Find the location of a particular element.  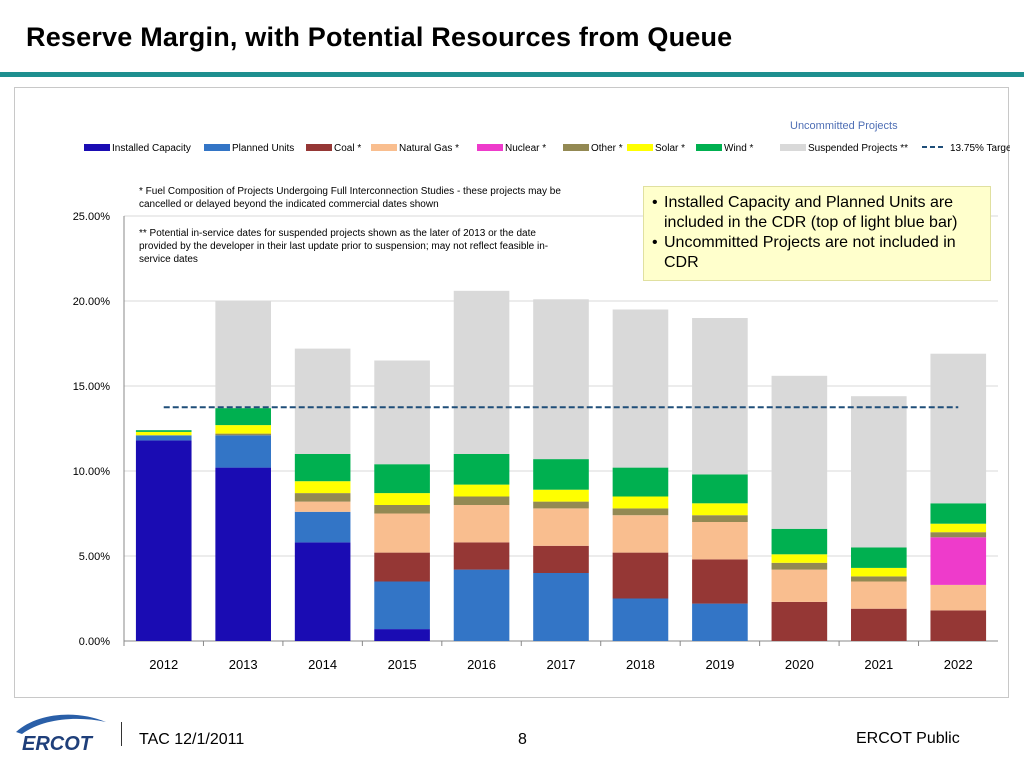

x-tick-label: 2014 is located at coordinates (322, 664).